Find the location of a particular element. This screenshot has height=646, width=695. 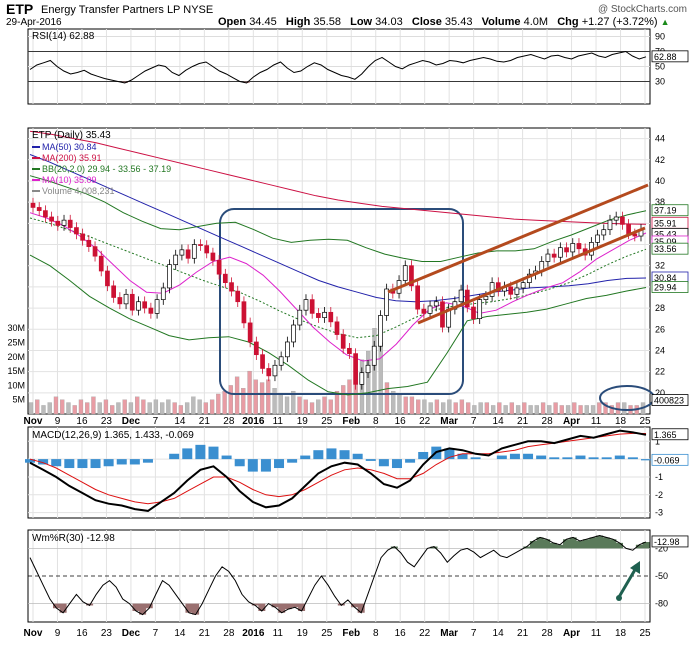

series-ma-200- is located at coordinates (338, 177).